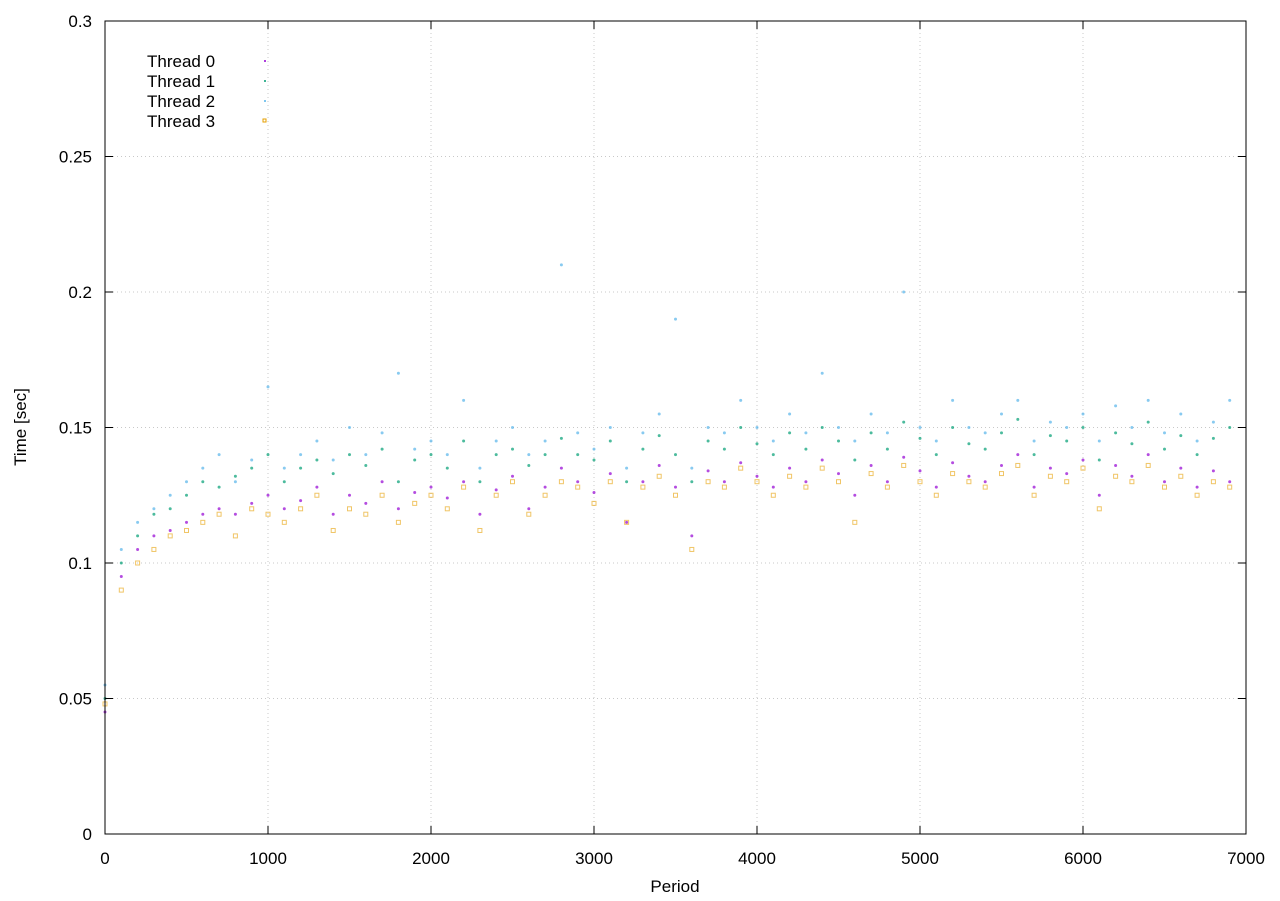  I want to click on legend-label: Thread 2, so click(181, 101).